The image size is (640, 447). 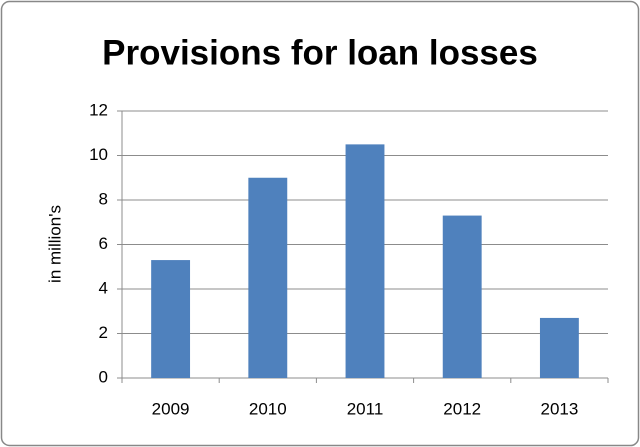 I want to click on x-tick-label: 2011, so click(x=365, y=408).